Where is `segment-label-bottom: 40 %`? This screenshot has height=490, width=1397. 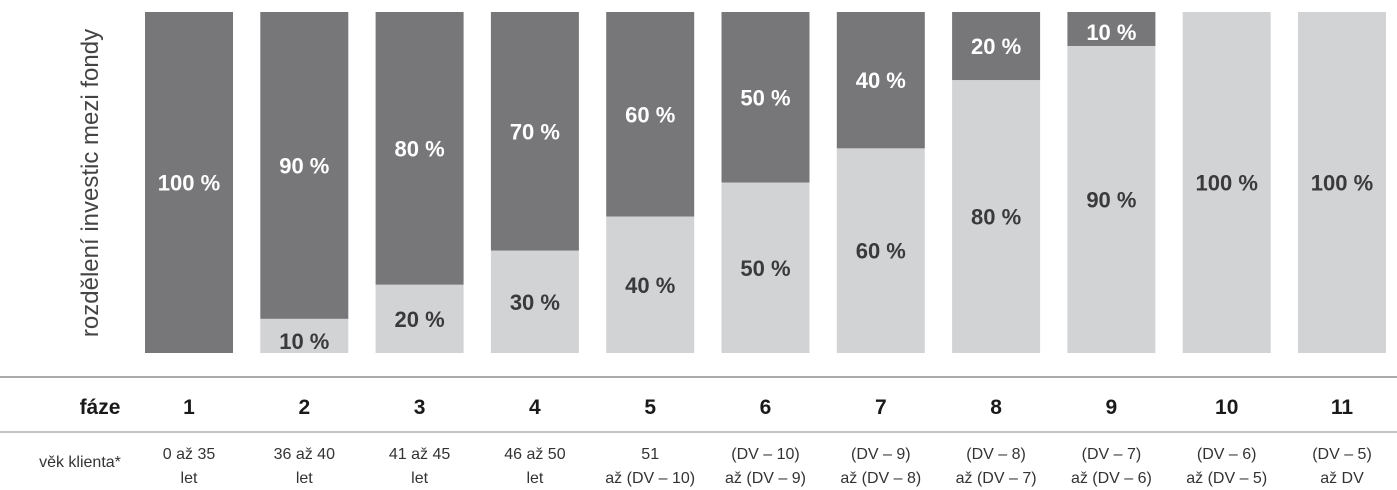
segment-label-bottom: 40 % is located at coordinates (650, 285).